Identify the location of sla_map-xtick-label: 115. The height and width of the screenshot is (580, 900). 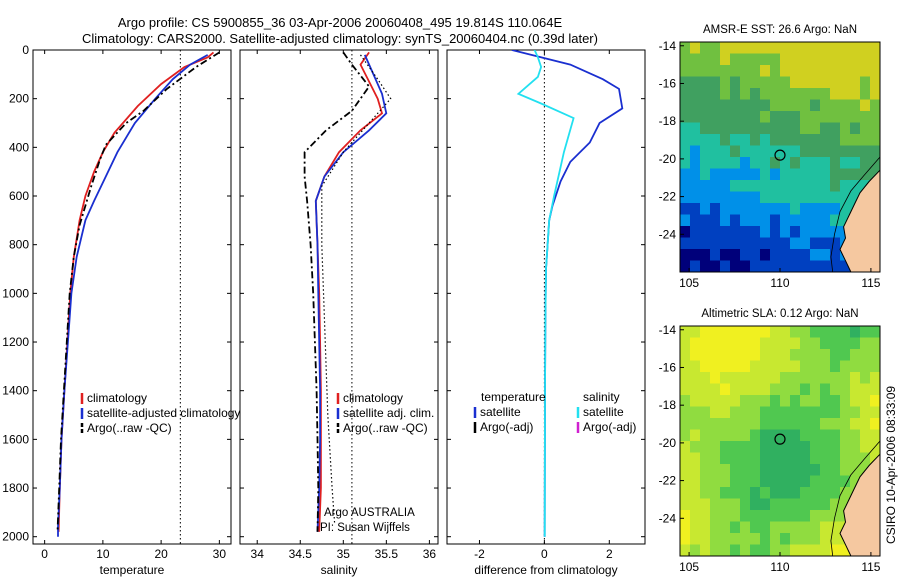
(870, 567).